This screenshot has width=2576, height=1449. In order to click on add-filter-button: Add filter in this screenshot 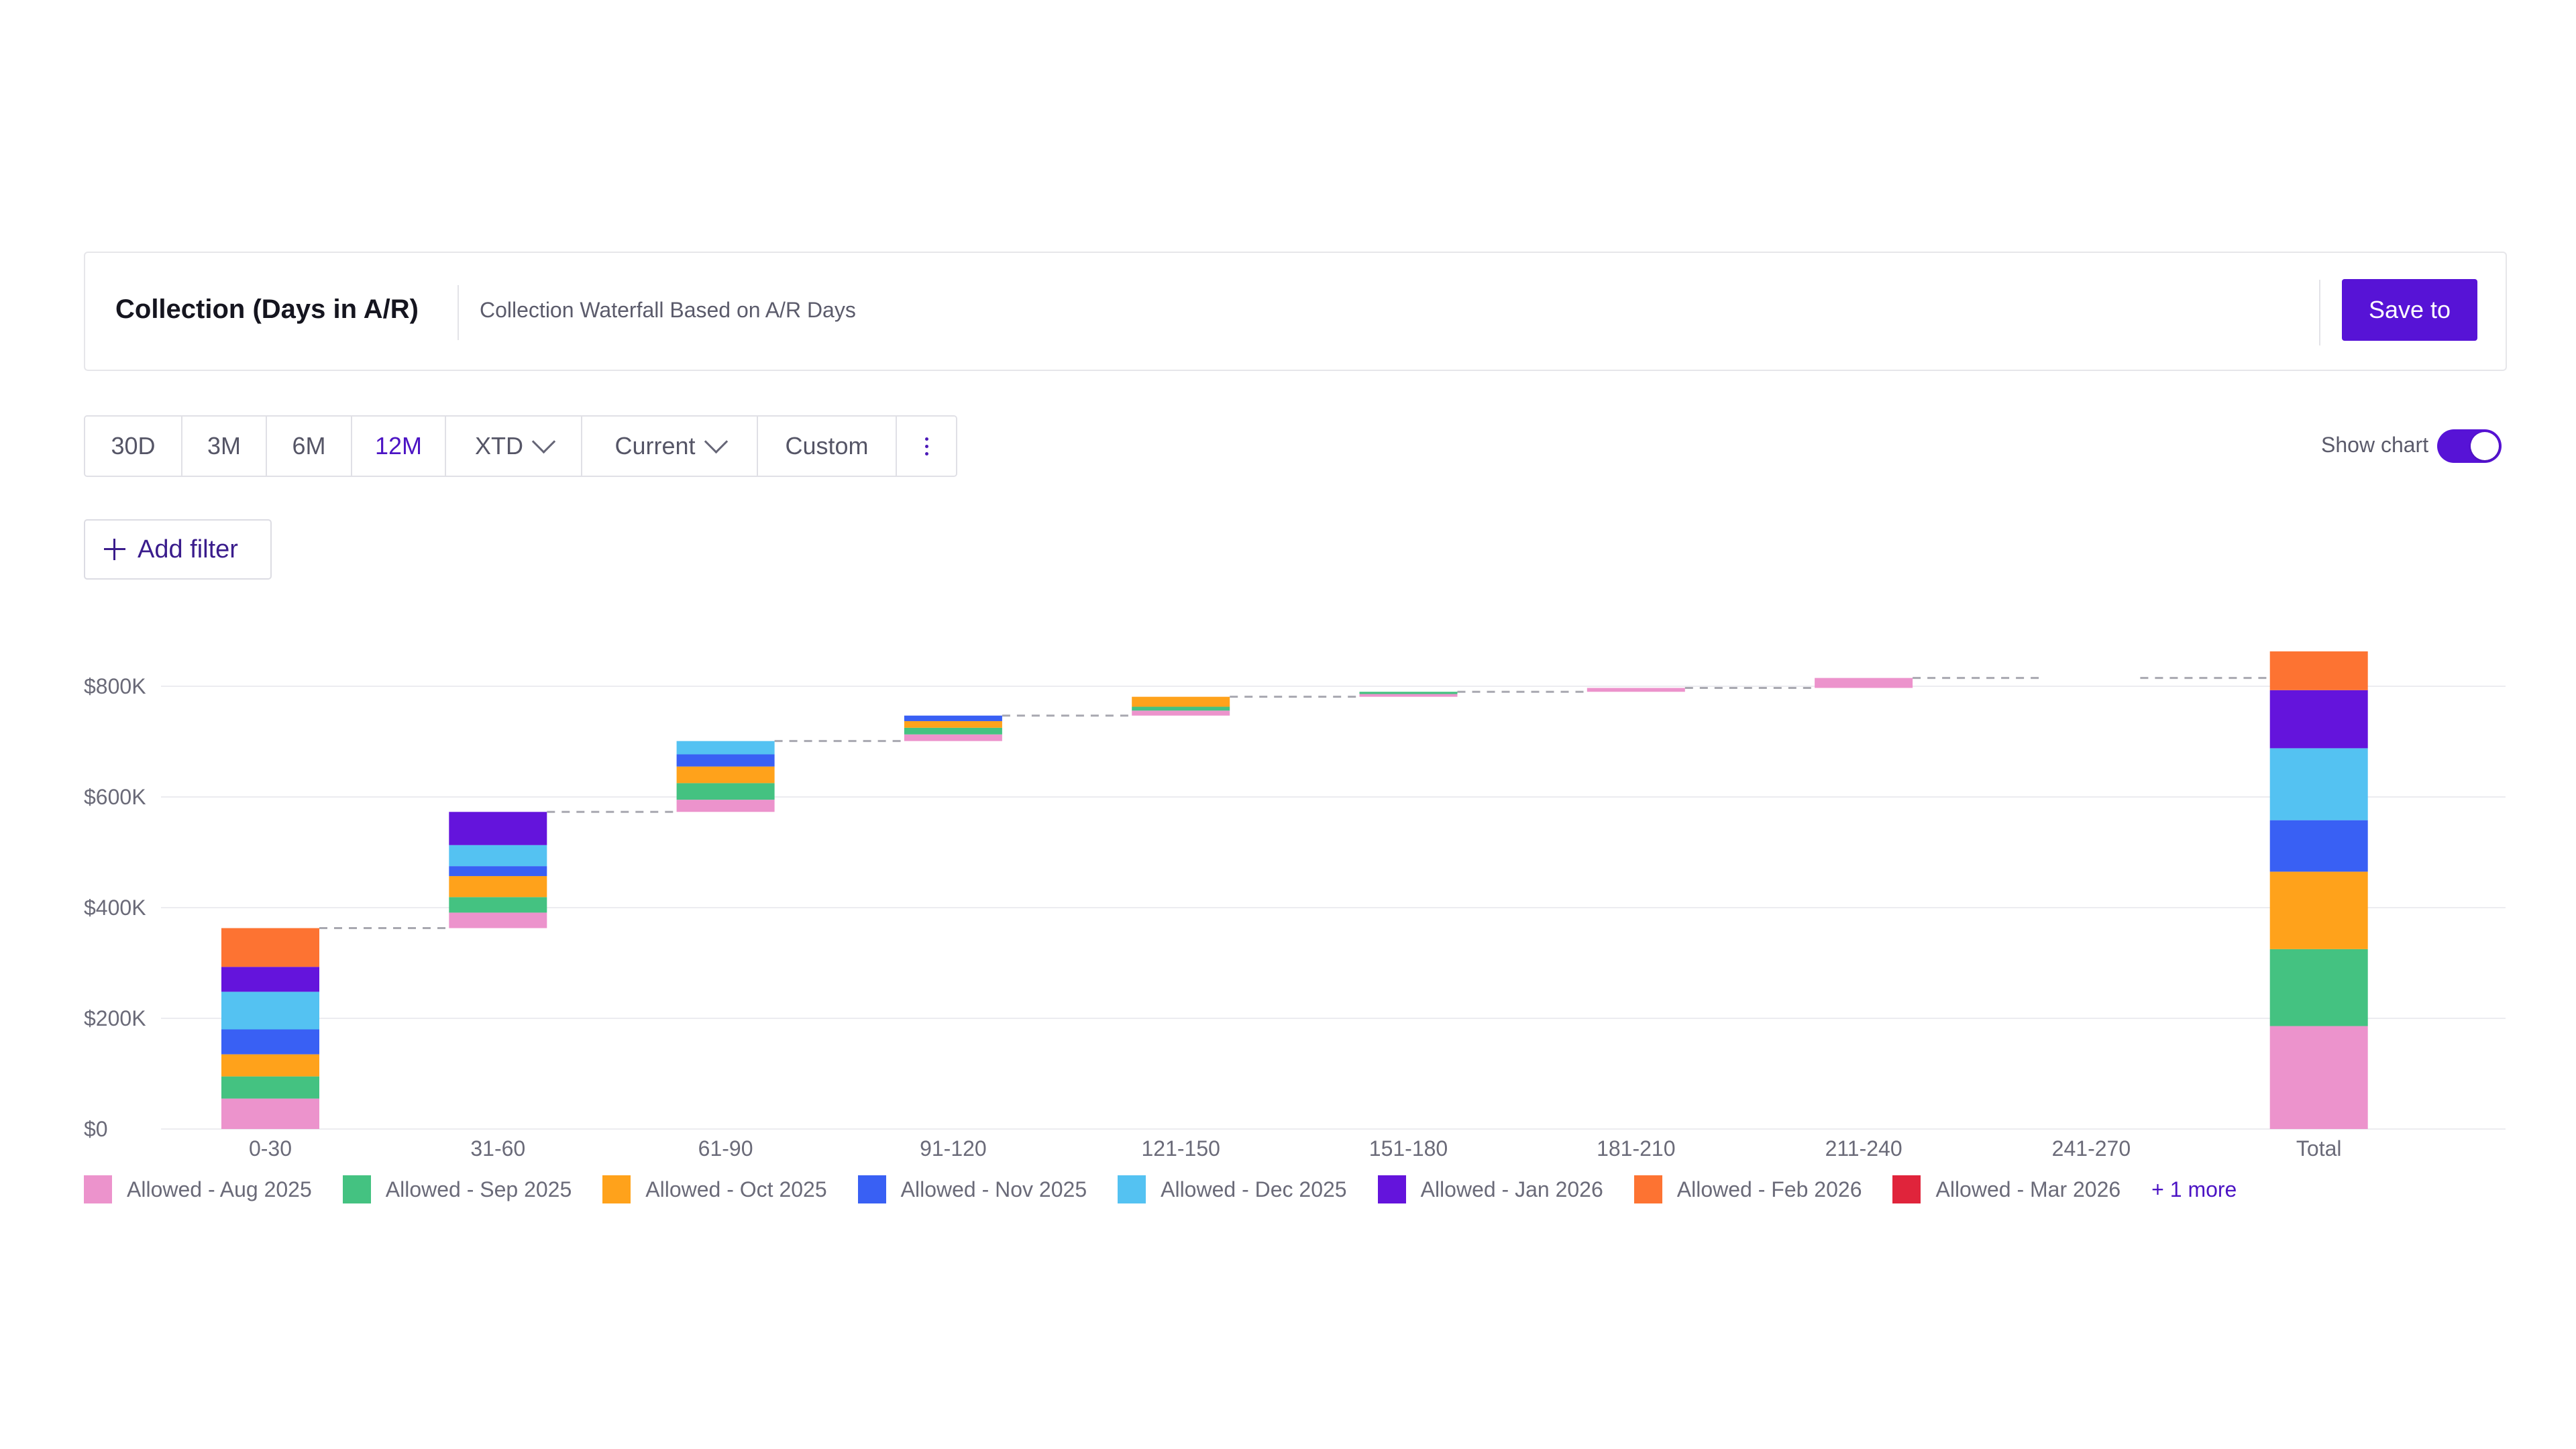, I will do `click(178, 549)`.